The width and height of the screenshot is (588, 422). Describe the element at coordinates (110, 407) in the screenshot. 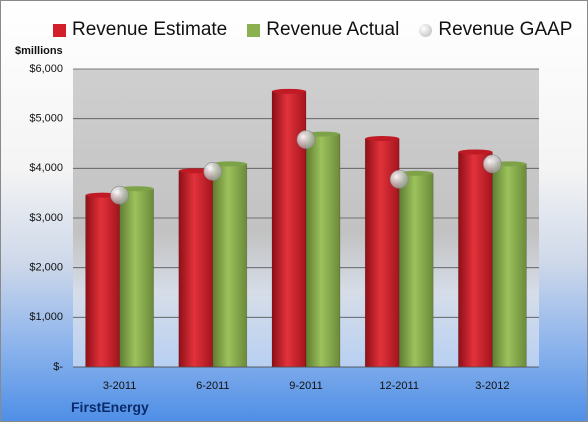

I see `company-name: FirstEnergy` at that location.